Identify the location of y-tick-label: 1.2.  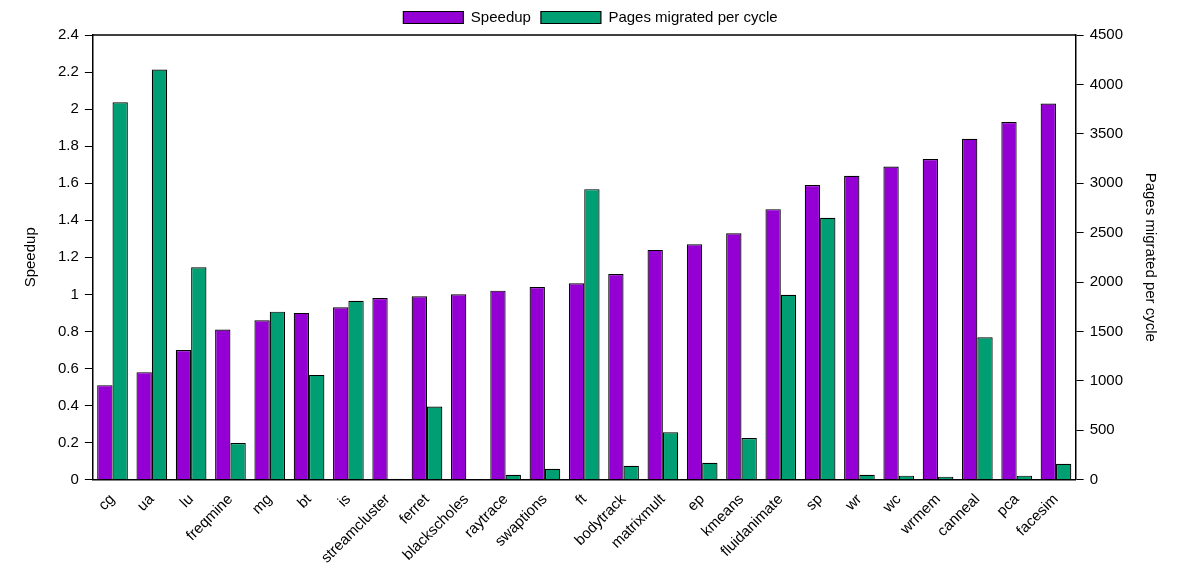
(68, 256).